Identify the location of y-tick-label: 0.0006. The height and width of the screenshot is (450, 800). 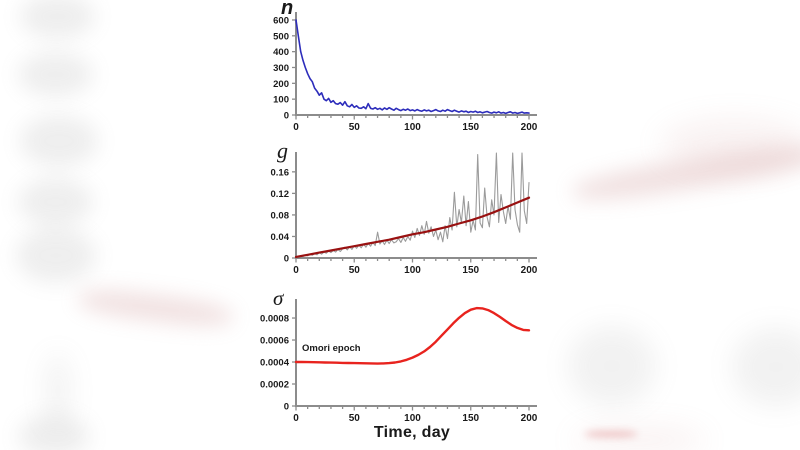
(274, 341).